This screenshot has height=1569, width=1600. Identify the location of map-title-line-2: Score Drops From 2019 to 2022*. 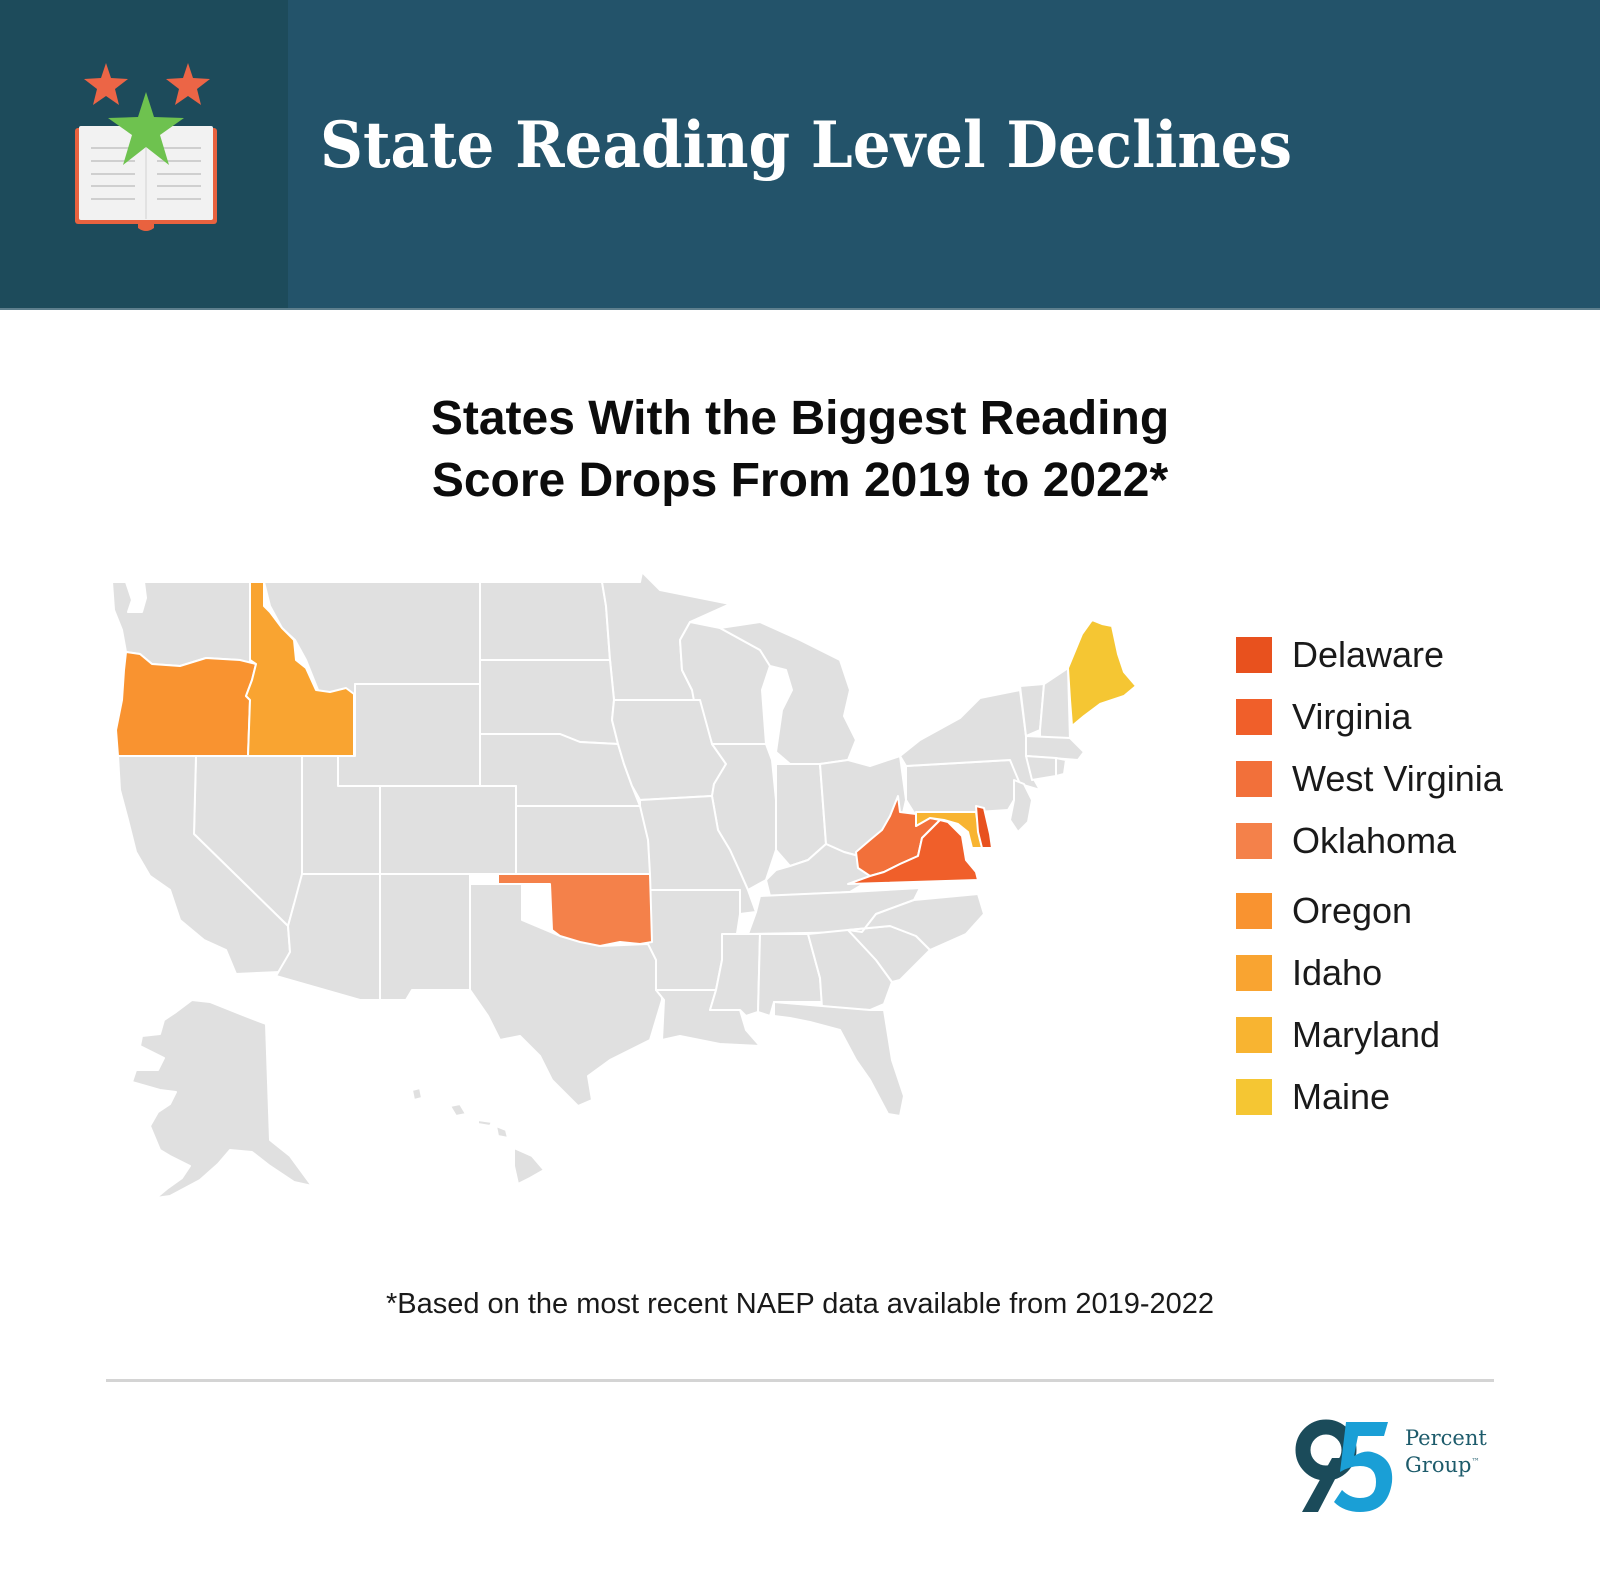
(800, 480).